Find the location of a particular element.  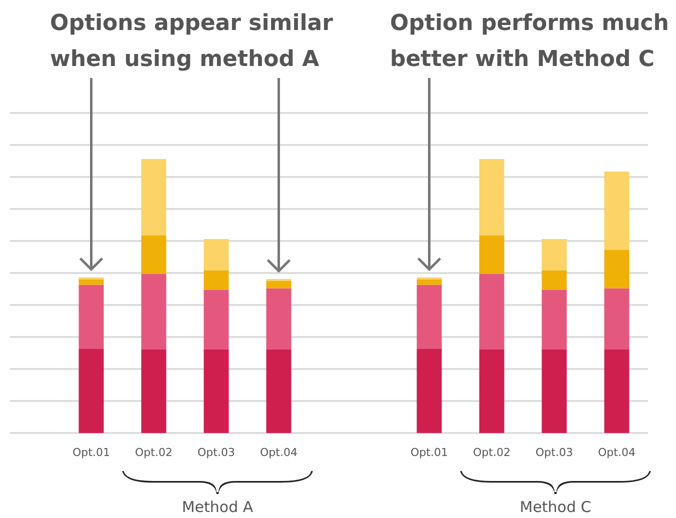

chart-title: Options appear similar when using method A is located at coordinates (192, 41).